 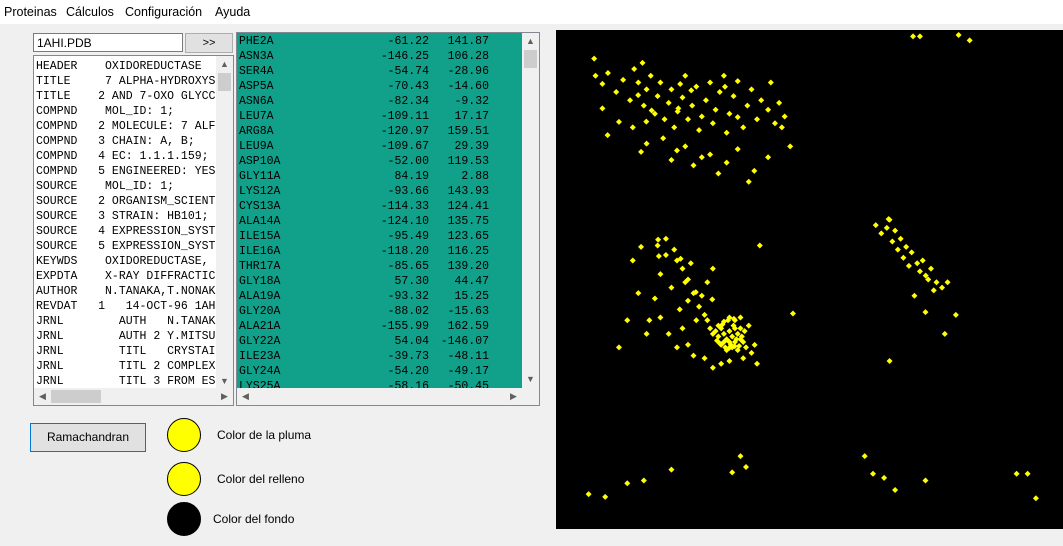 What do you see at coordinates (126, 246) in the screenshot?
I see `header-line: SOURCE 5 EXPRESSION_SYST` at bounding box center [126, 246].